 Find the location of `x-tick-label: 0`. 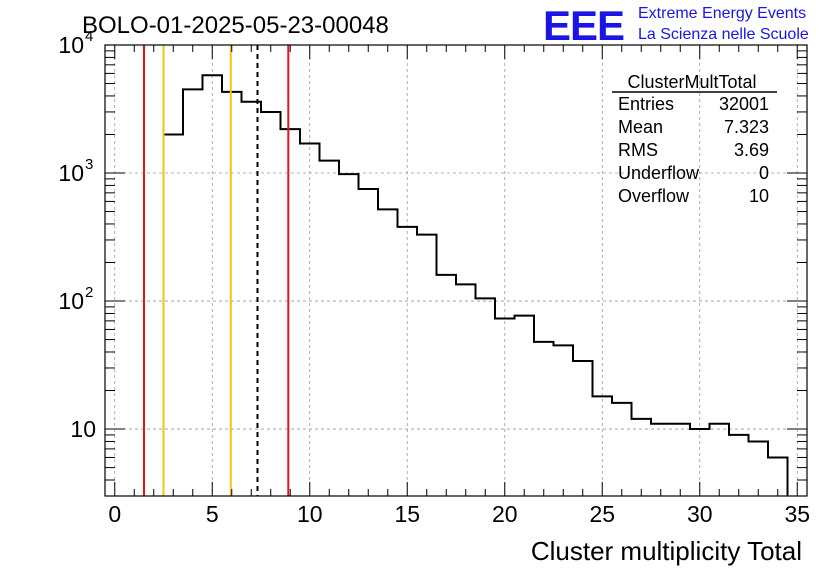

x-tick-label: 0 is located at coordinates (114, 514).